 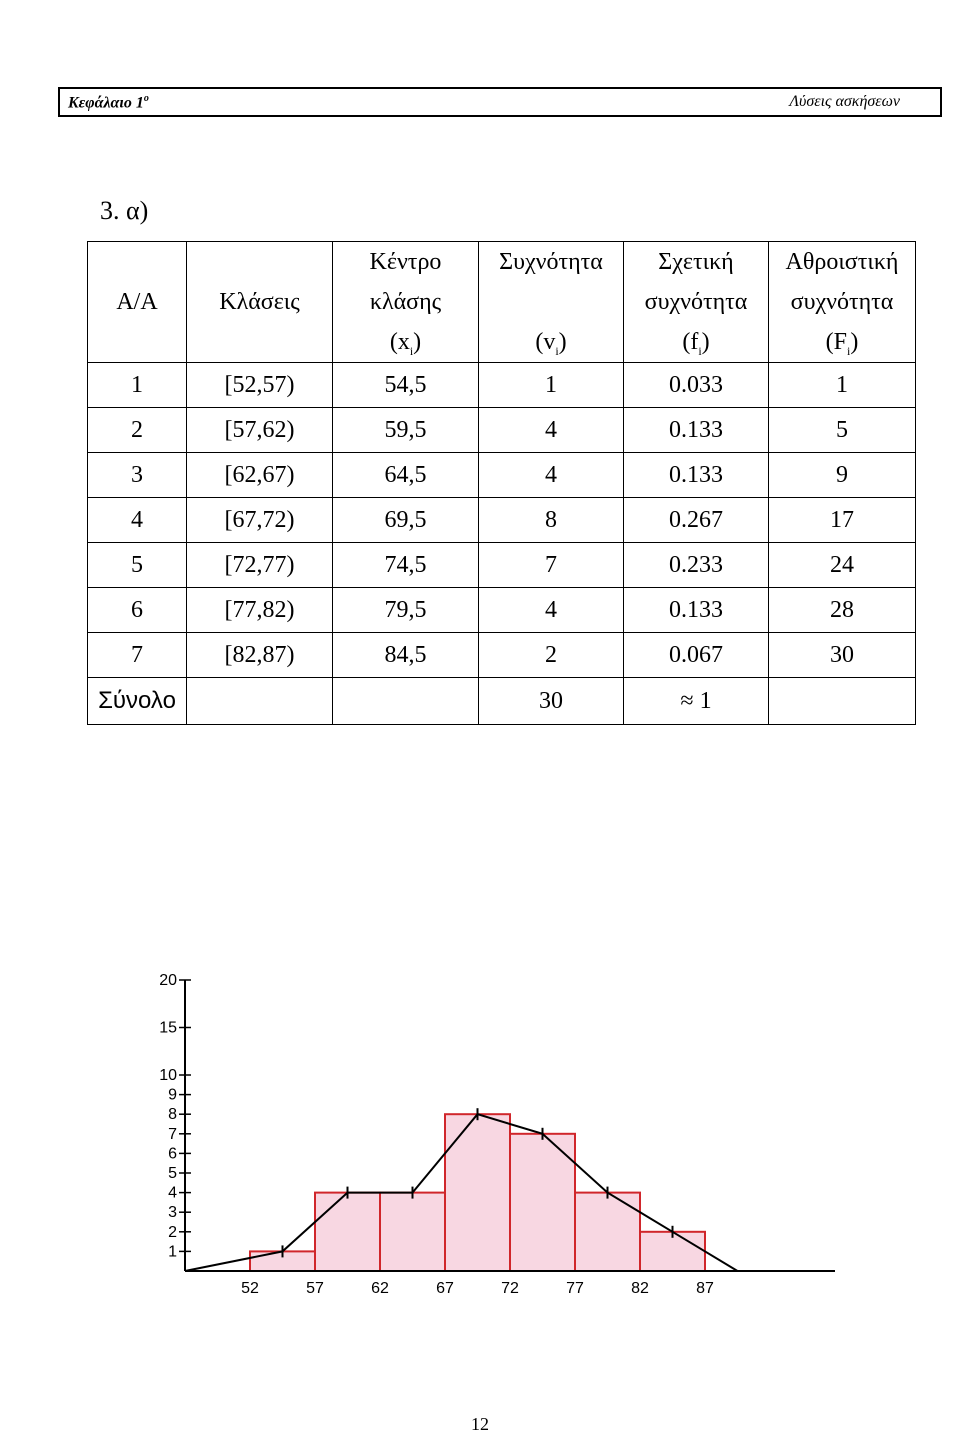 What do you see at coordinates (168, 1028) in the screenshot?
I see `y-tick-label: 15` at bounding box center [168, 1028].